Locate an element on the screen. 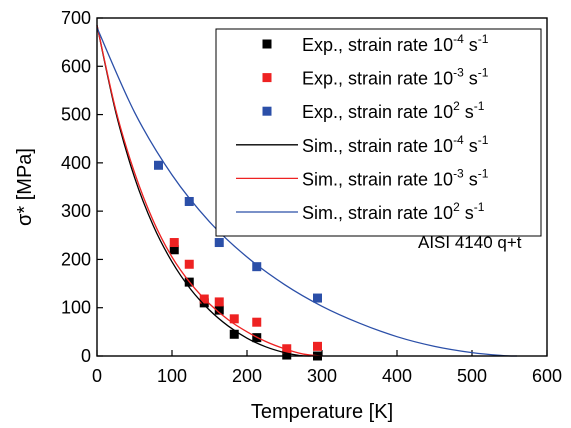  y-tick-label: 200 is located at coordinates (76, 259).